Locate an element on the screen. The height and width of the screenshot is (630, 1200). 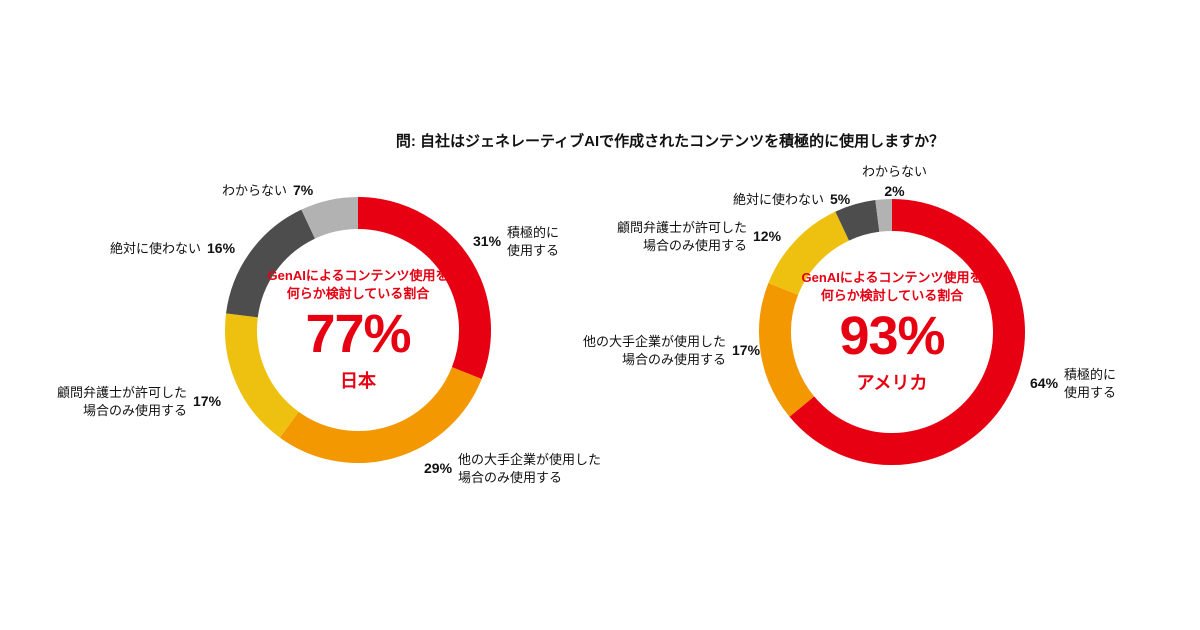
label-japan-dont-know: わからない 7% is located at coordinates (267, 190).